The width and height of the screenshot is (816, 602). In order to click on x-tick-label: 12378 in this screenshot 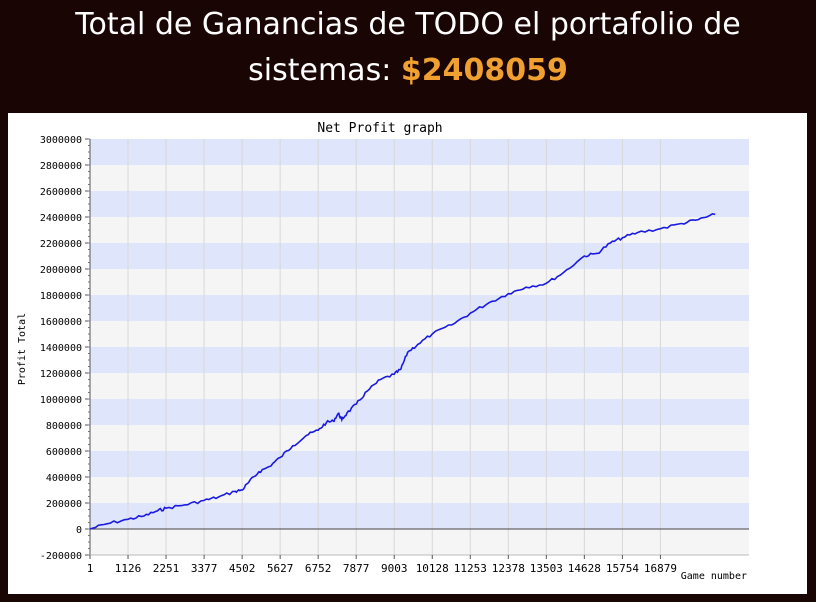, I will do `click(508, 568)`.